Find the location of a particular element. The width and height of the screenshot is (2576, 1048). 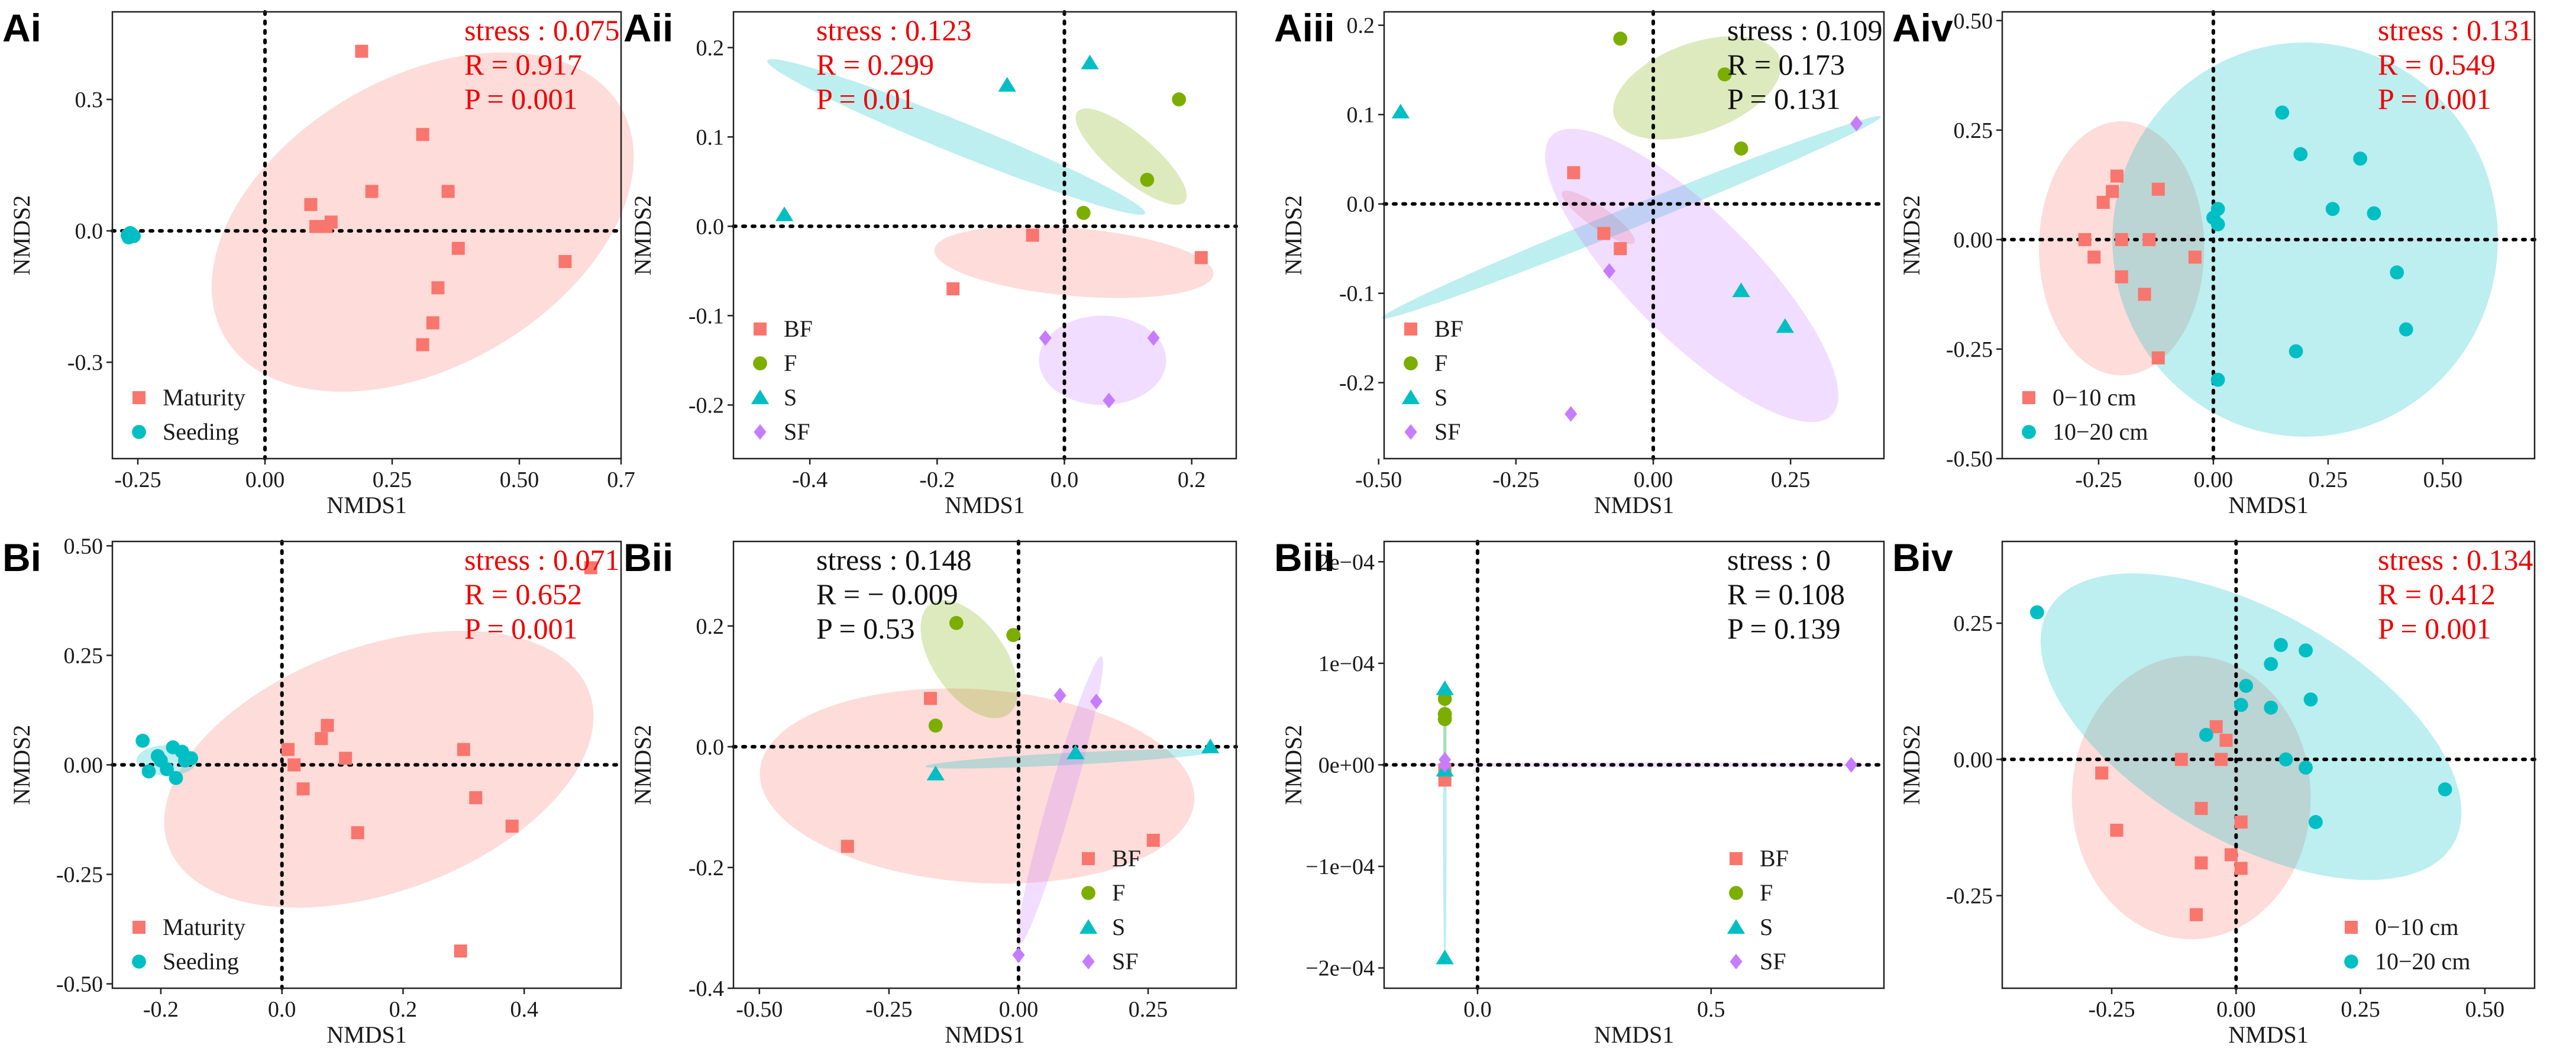

panel-label: Aiv is located at coordinates (1922, 28).